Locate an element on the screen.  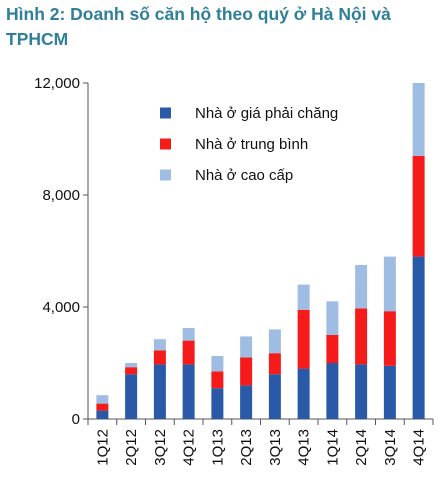
x-tick-label: 1Q12 is located at coordinates (102, 447).